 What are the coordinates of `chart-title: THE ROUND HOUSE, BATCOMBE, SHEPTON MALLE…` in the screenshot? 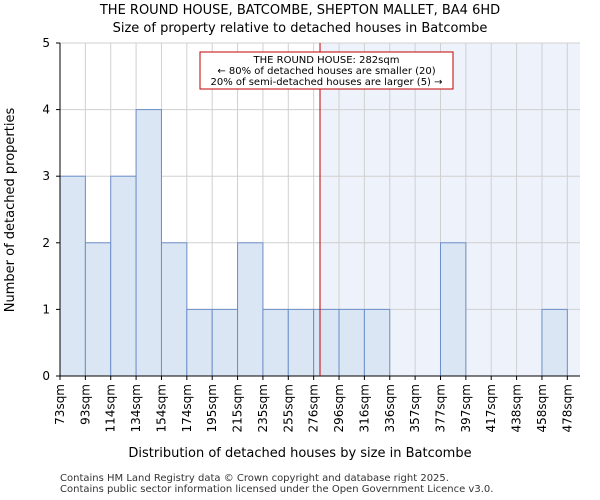 It's located at (299, 10).